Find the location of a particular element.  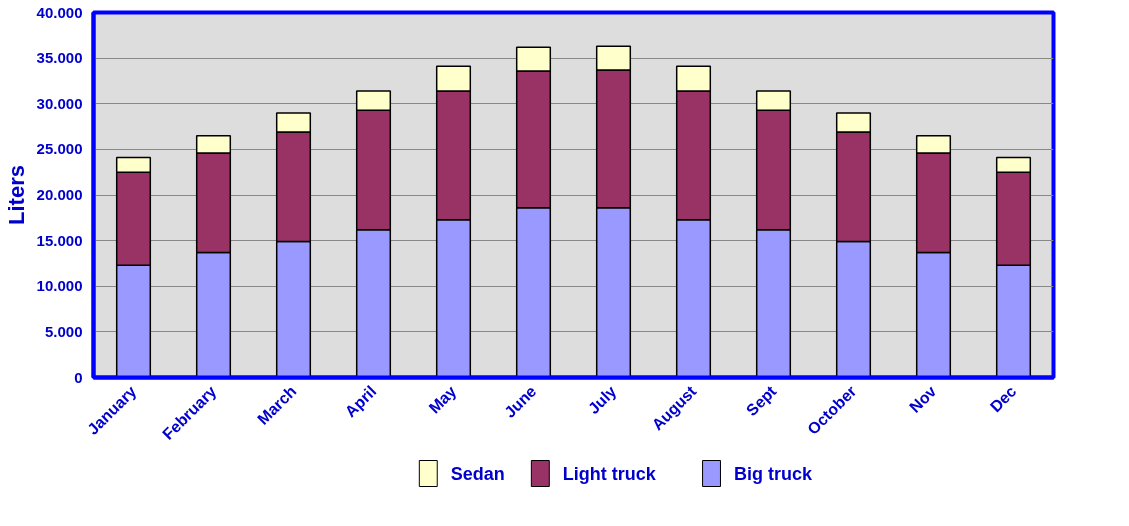

y-tick-label: 30.000 is located at coordinates (59, 103).